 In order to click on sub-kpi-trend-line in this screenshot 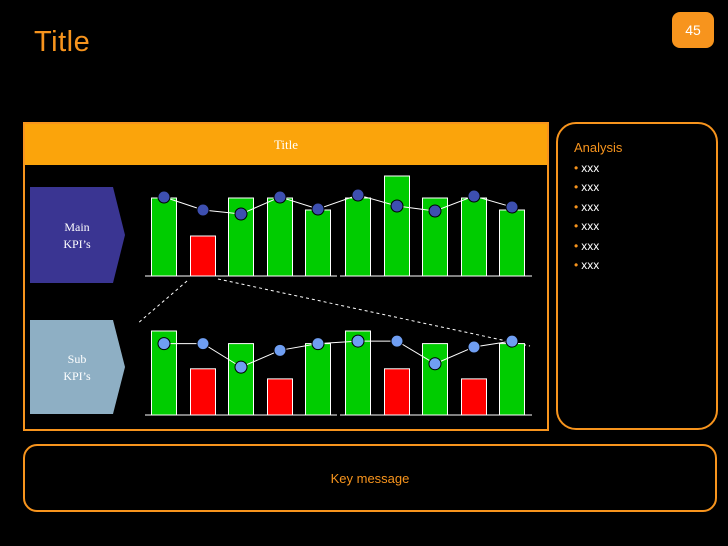, I will do `click(338, 354)`.